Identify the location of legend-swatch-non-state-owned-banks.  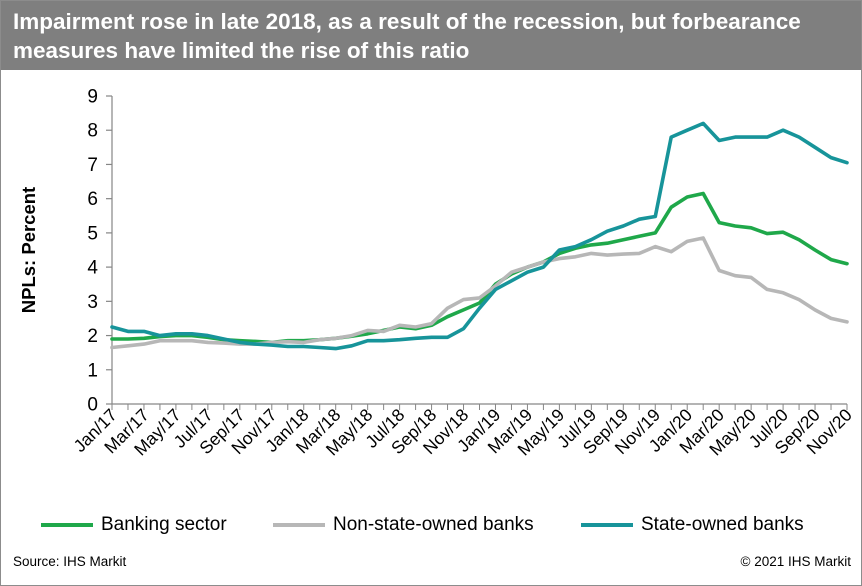
(299, 525).